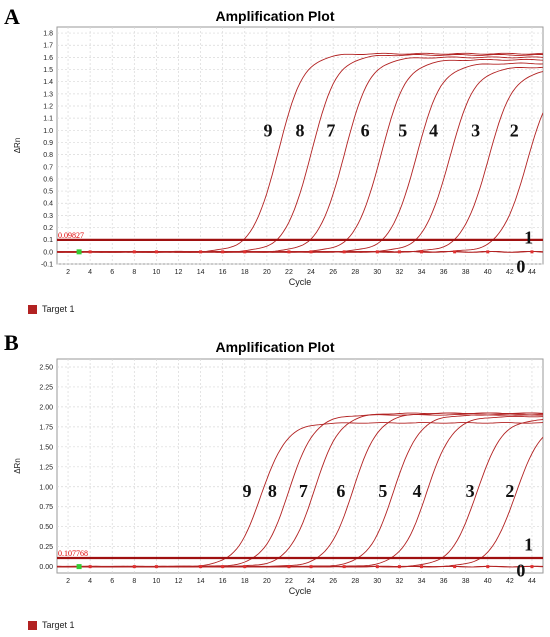 This screenshot has height=637, width=550. Describe the element at coordinates (48, 204) in the screenshot. I see `y-tick-label: 0.4` at that location.